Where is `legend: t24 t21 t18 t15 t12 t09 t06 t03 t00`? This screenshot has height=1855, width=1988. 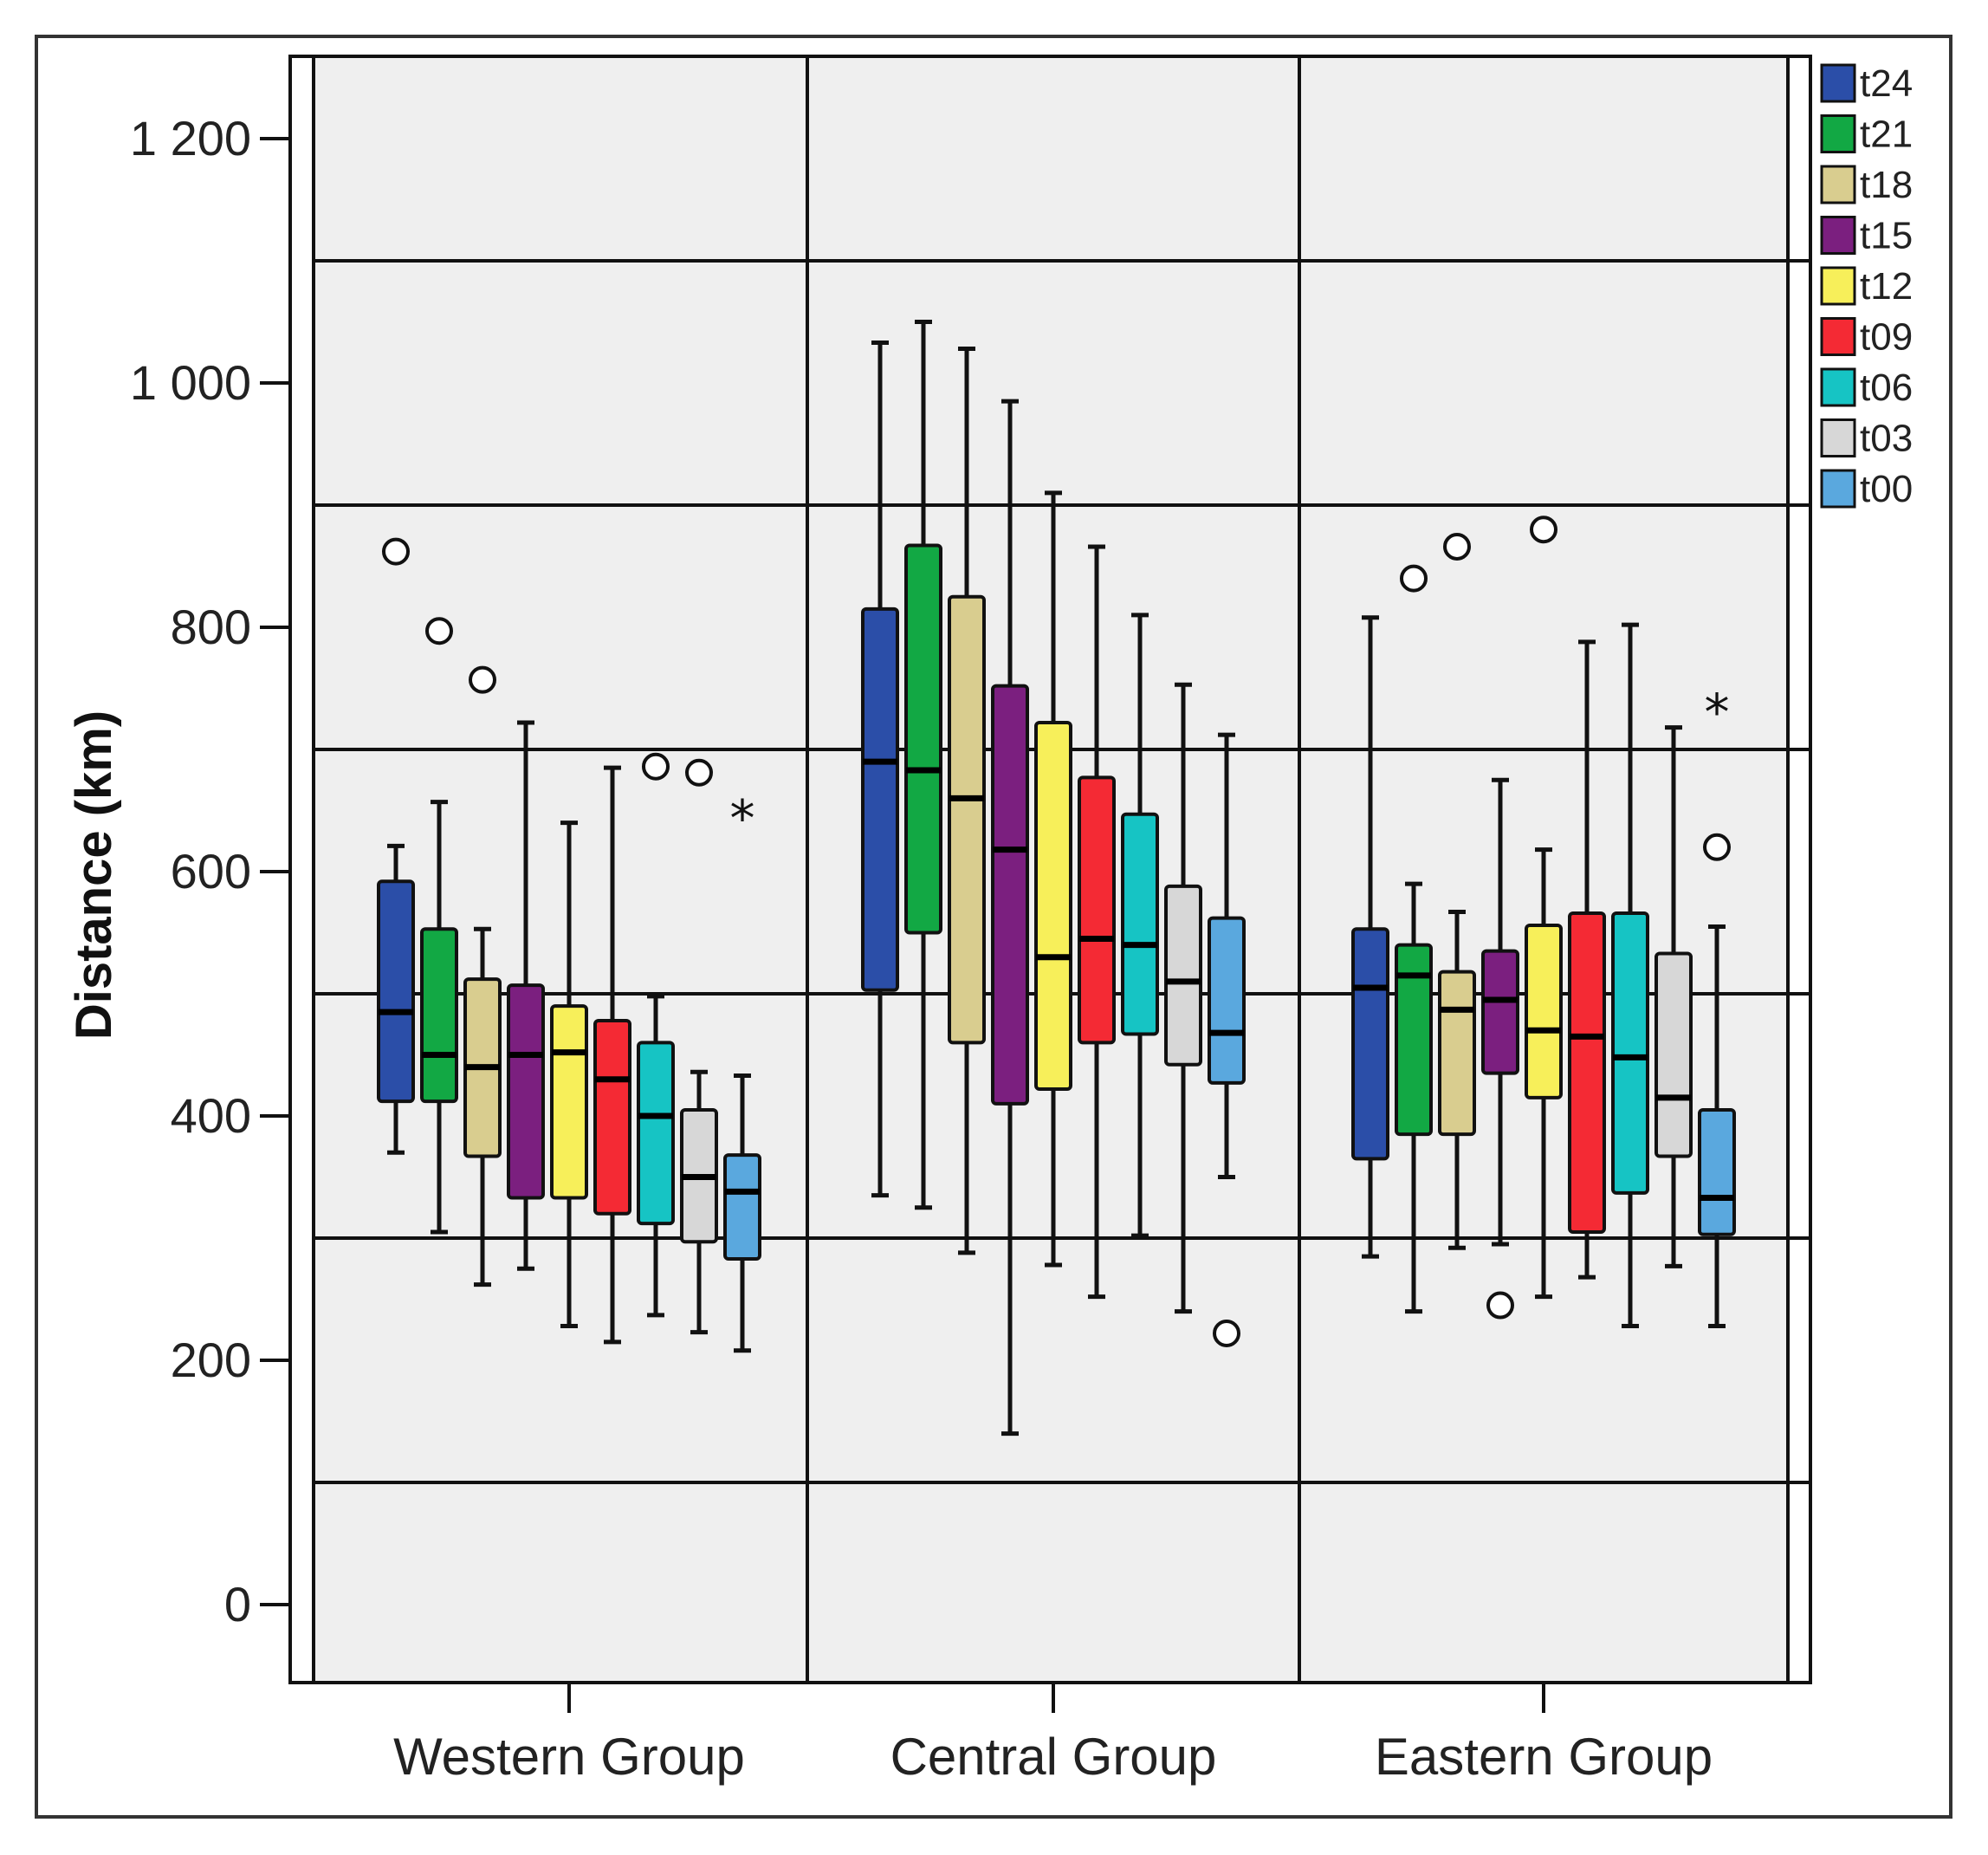
legend: t24 t21 t18 t15 t12 t09 t06 t03 t00 is located at coordinates (1867, 286).